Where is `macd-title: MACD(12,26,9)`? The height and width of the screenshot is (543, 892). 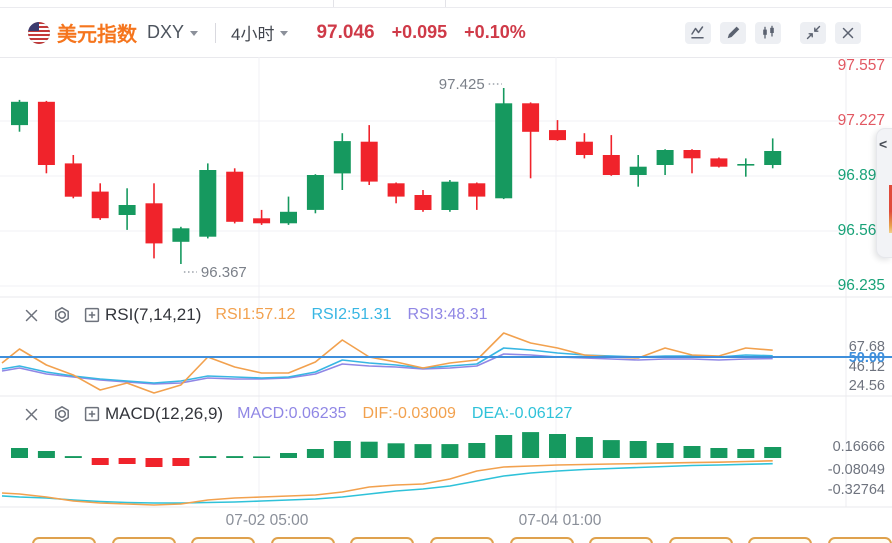
macd-title: MACD(12,26,9) is located at coordinates (164, 413).